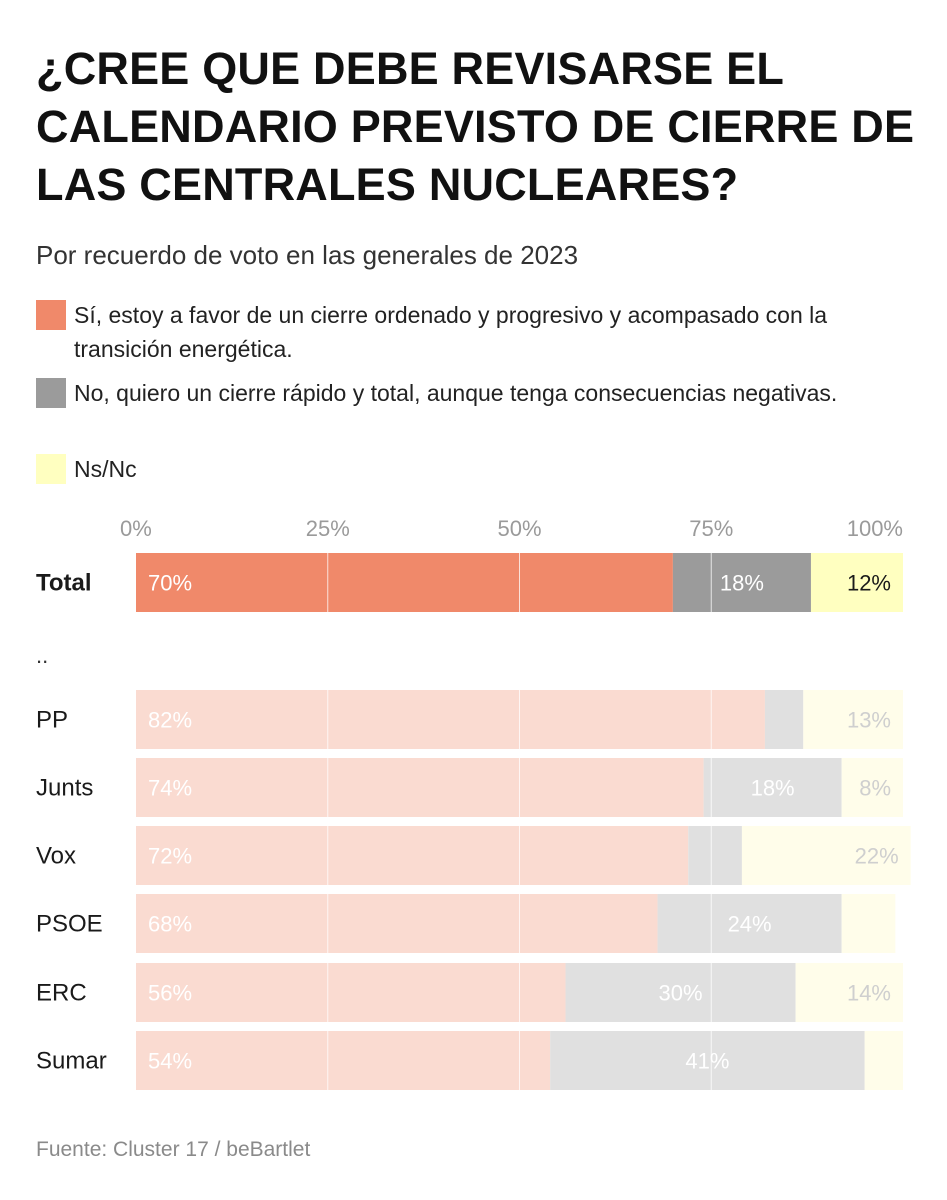 Image resolution: width=947 pixels, height=1200 pixels. What do you see at coordinates (170, 1061) in the screenshot?
I see `data-label: 54%` at bounding box center [170, 1061].